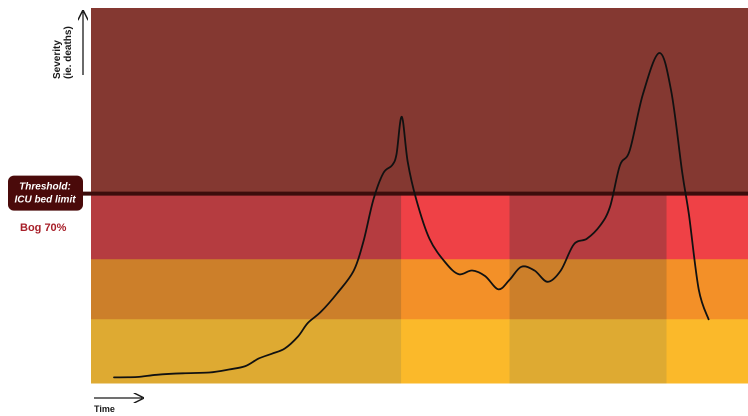  What do you see at coordinates (57, 59) in the screenshot?
I see `y-axis-title-line1: Severity` at bounding box center [57, 59].